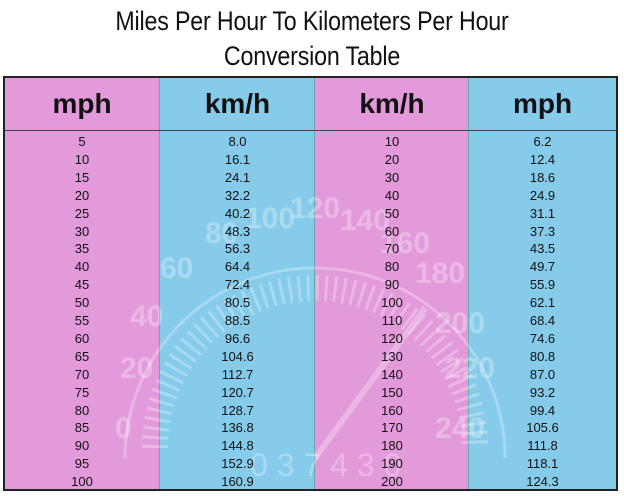 Image resolution: width=624 pixels, height=496 pixels. I want to click on table-cell: 124.3, so click(542, 482).